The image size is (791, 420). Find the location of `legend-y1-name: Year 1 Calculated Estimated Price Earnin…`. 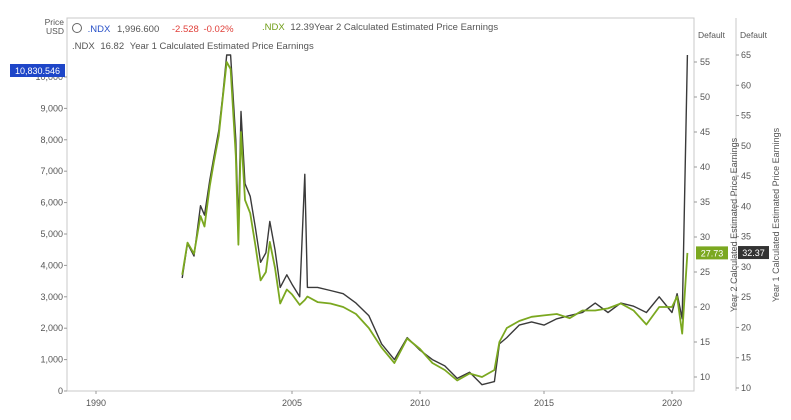

legend-y1-name: Year 1 Calculated Estimated Price Earnin… is located at coordinates (221, 46).